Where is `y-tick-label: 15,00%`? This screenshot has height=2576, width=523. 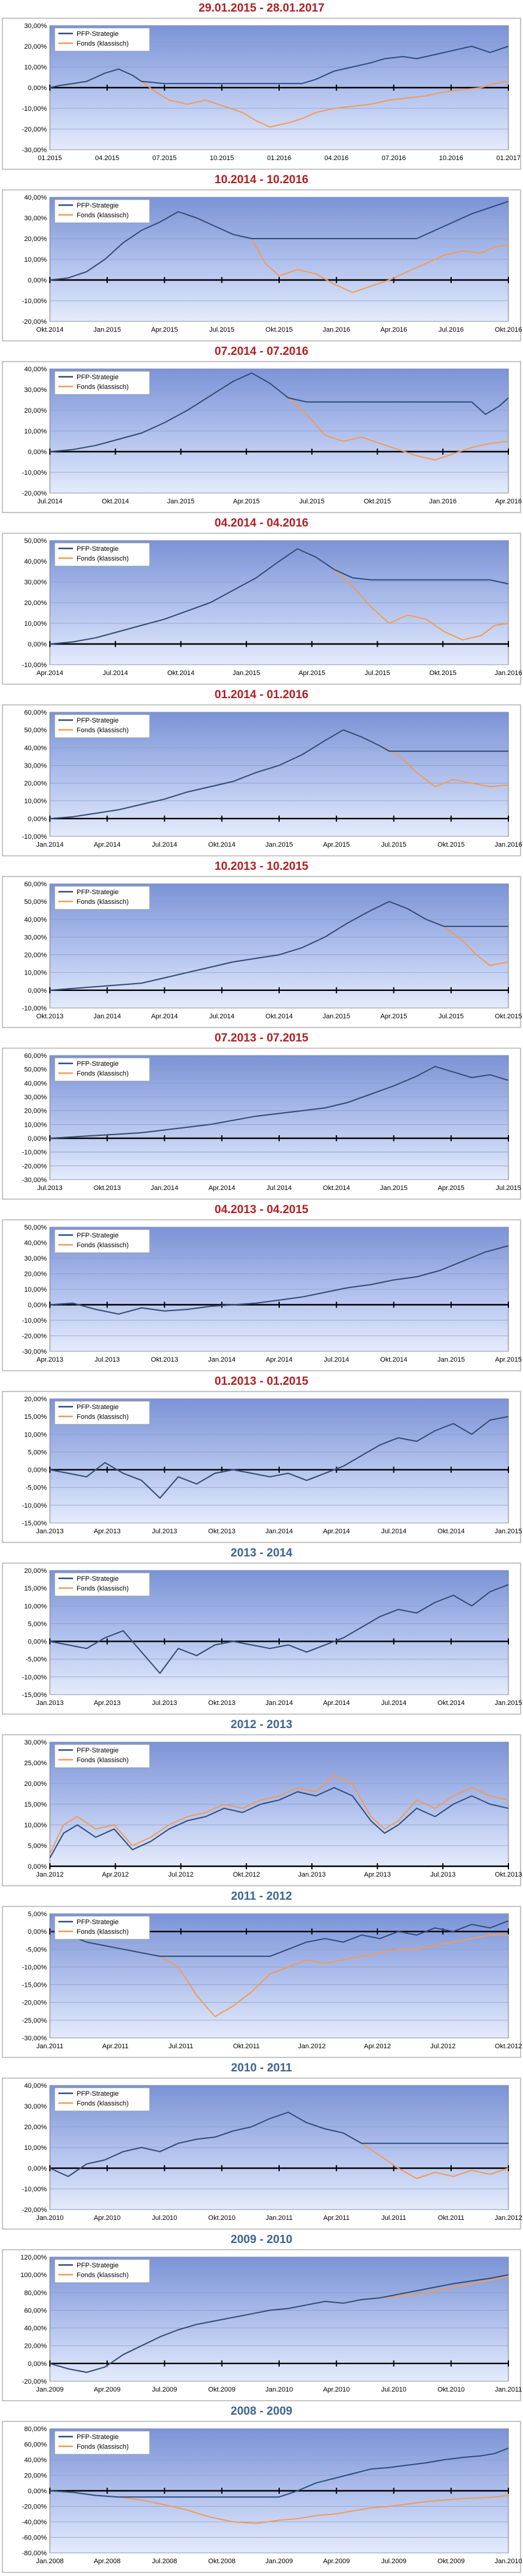 y-tick-label: 15,00% is located at coordinates (36, 1804).